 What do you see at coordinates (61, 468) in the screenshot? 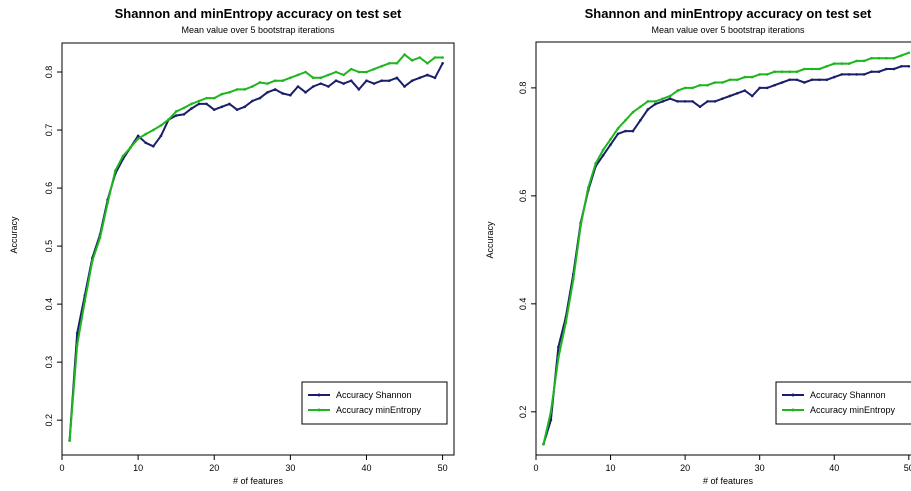
I see `x-tick-label: 0` at bounding box center [61, 468].